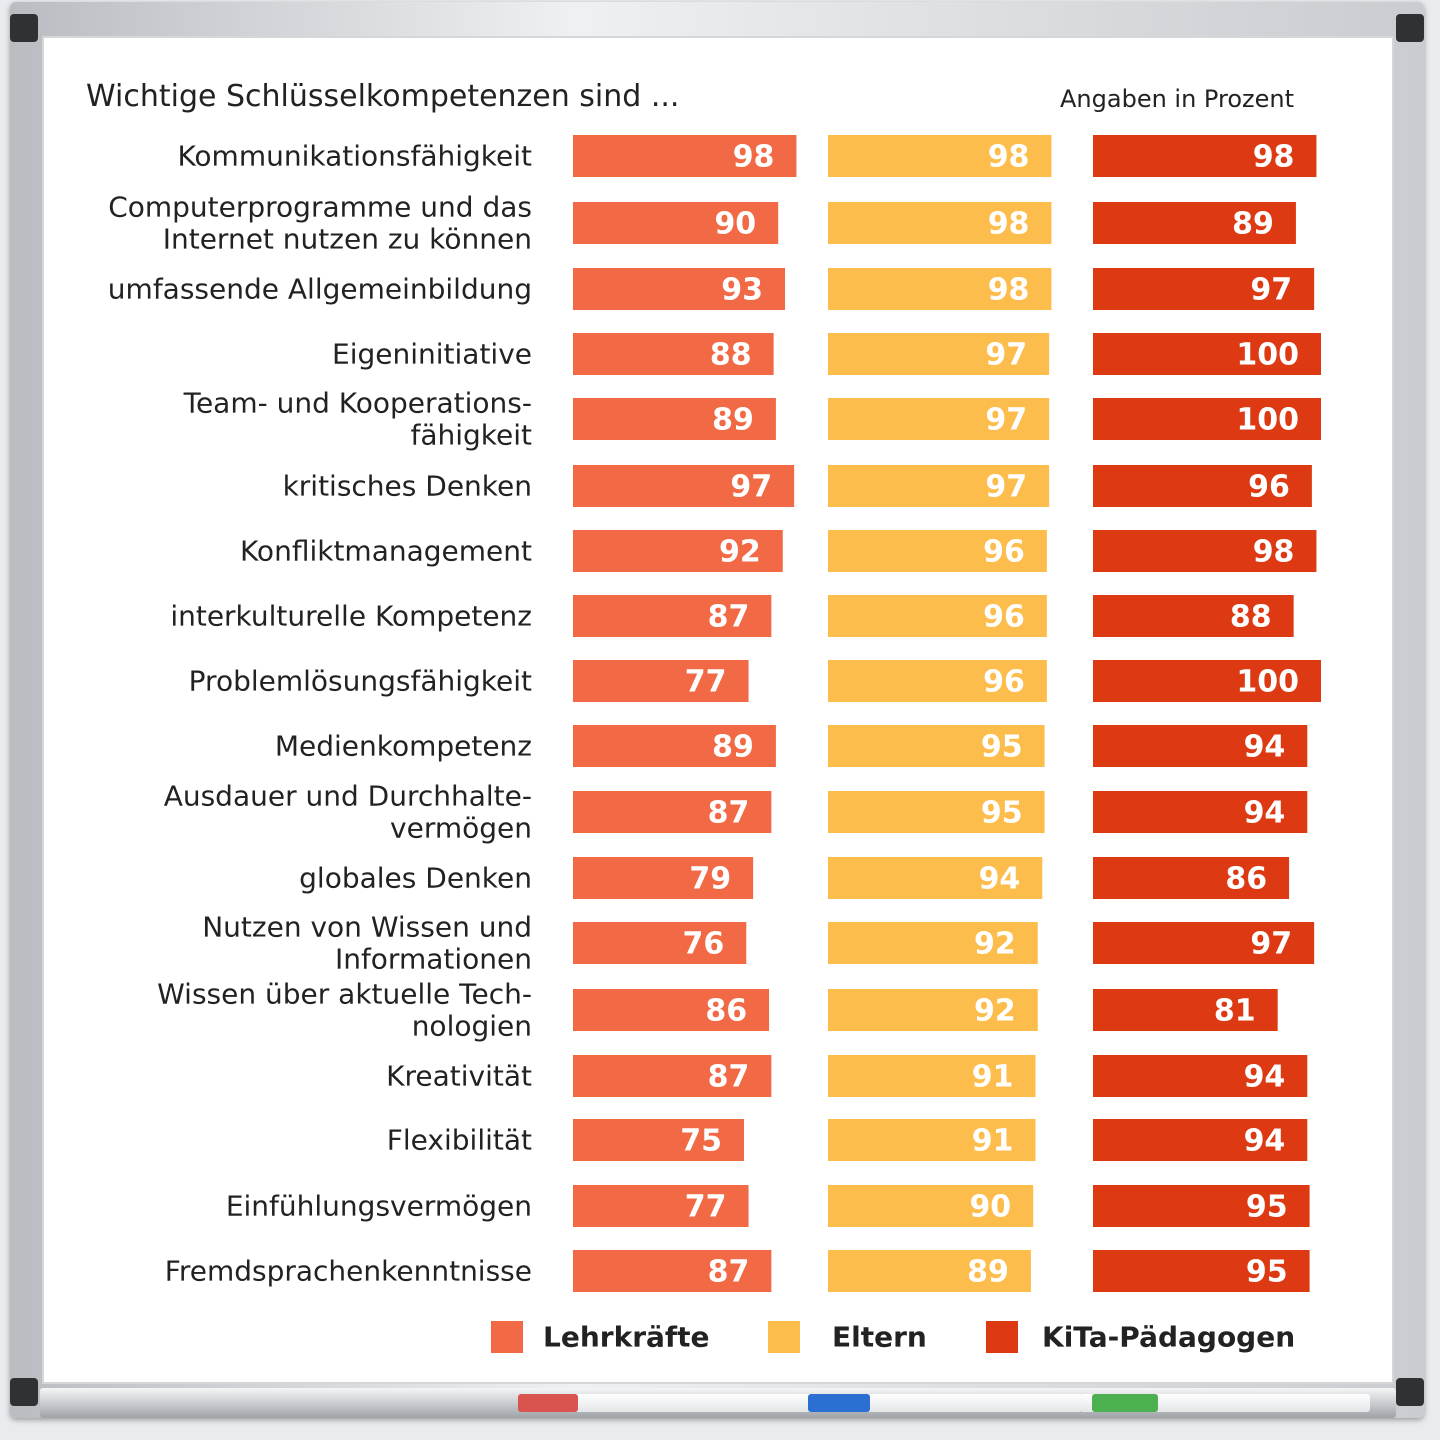  Describe the element at coordinates (626, 1337) in the screenshot. I see `legend-label: Lehrkräfte` at that location.